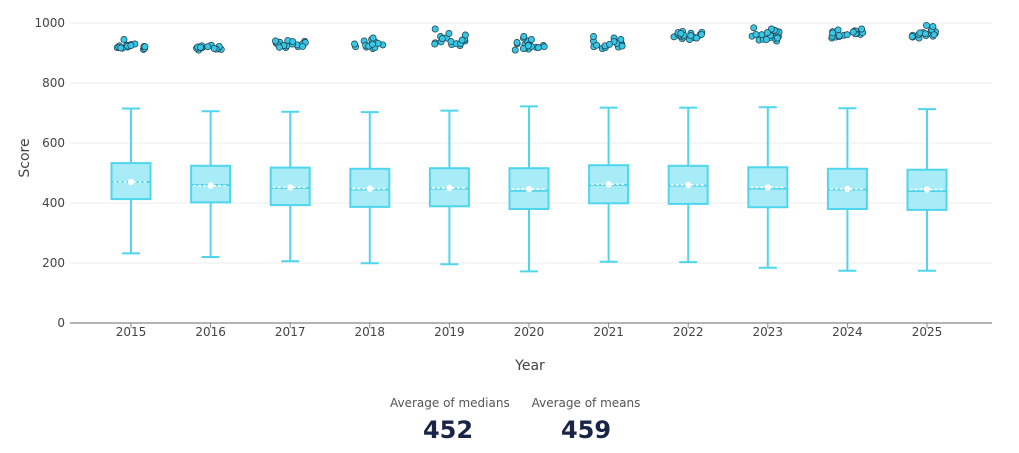 The height and width of the screenshot is (453, 1019). What do you see at coordinates (529, 366) in the screenshot?
I see `x-axis-title: Year` at bounding box center [529, 366].